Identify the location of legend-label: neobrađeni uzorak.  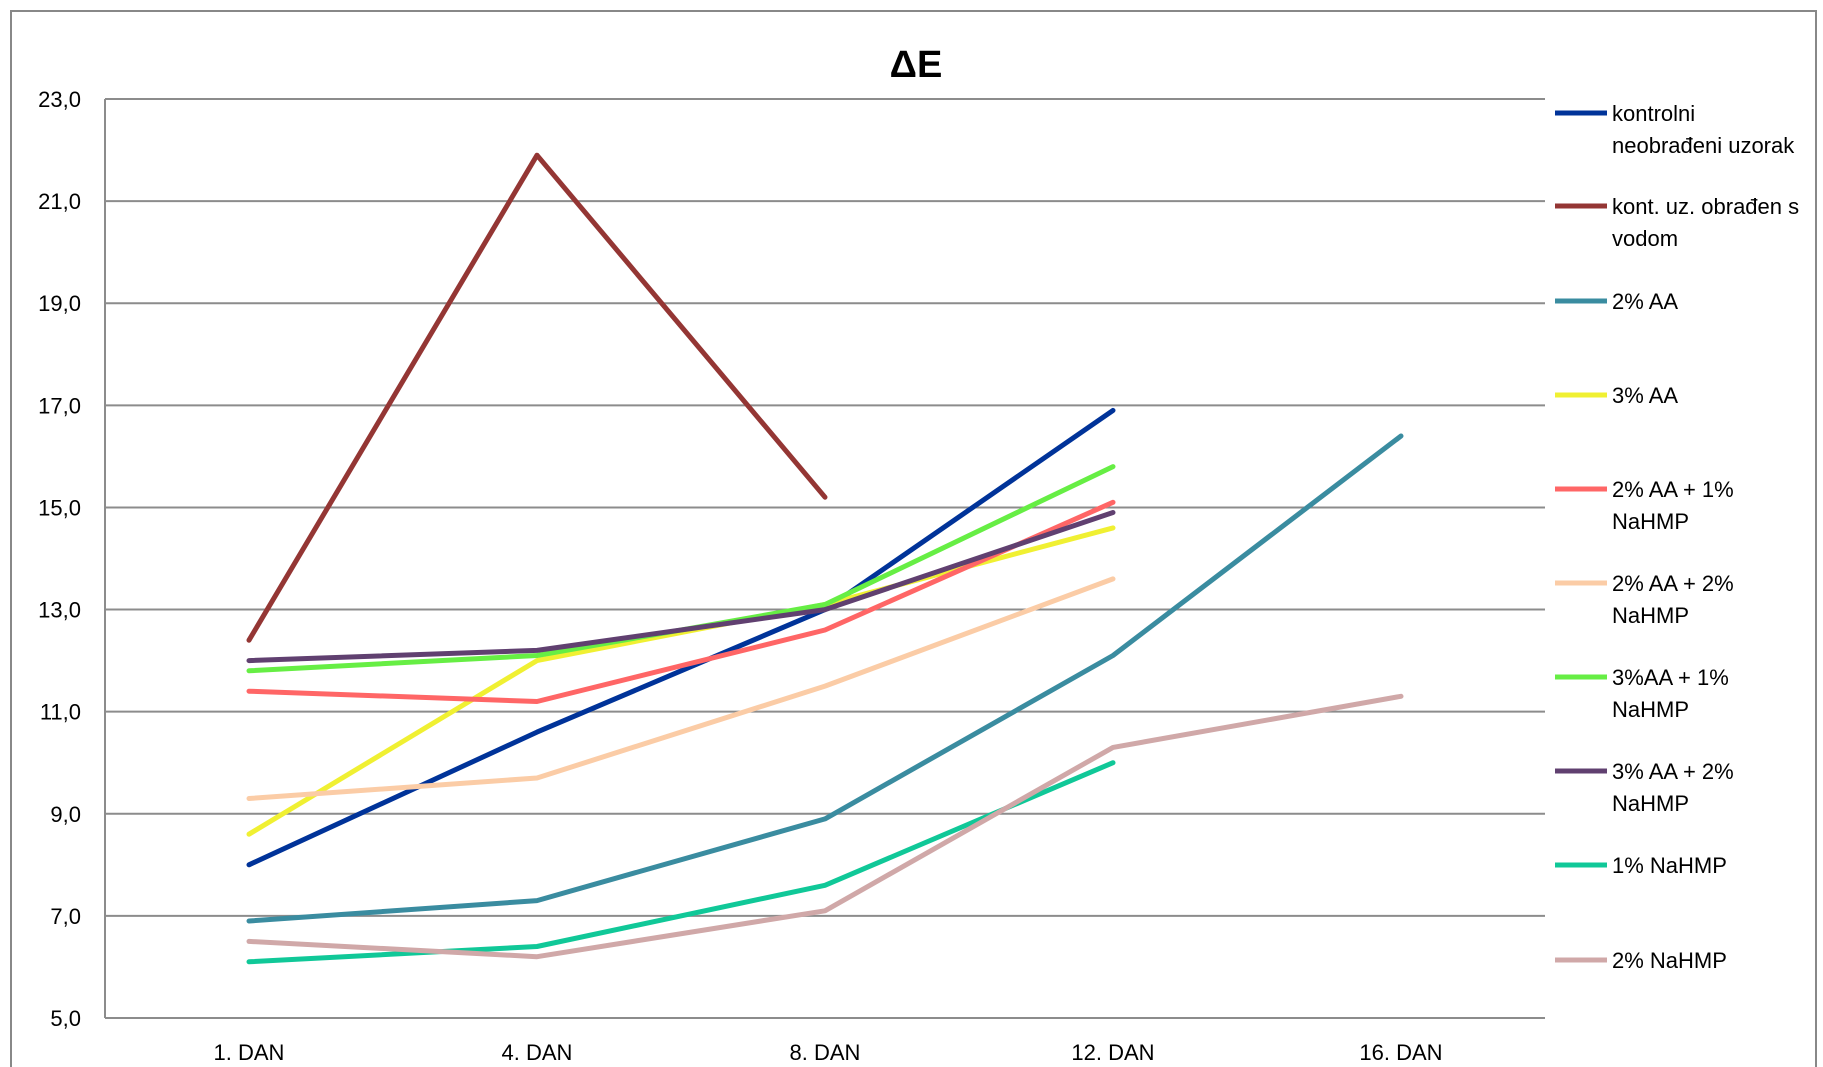
(1703, 145).